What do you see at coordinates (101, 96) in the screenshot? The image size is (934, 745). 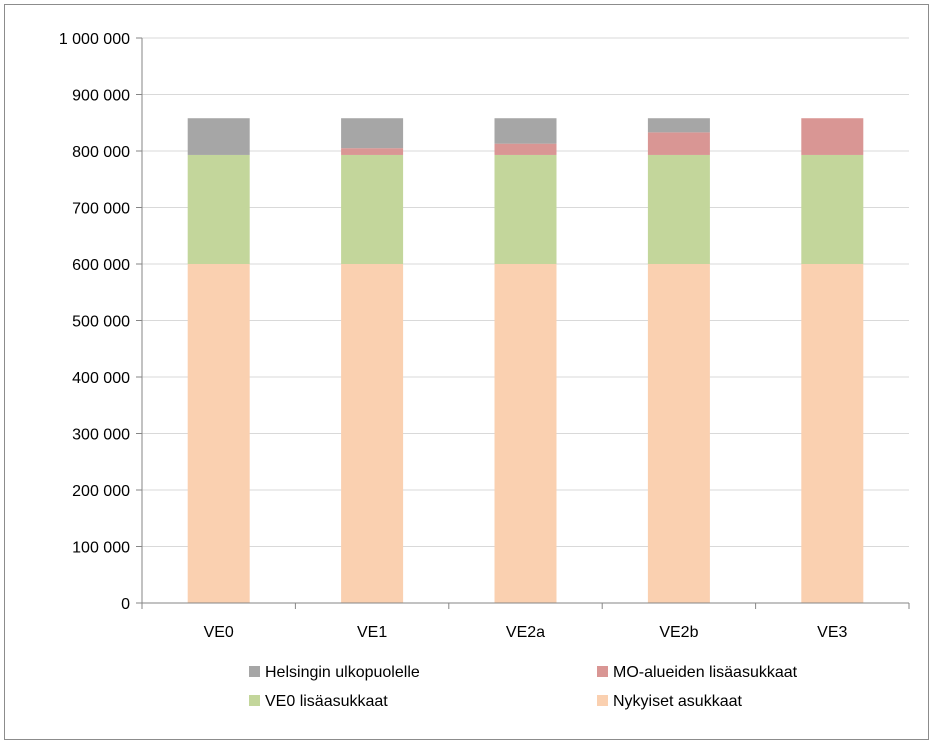 I see `y-tick-label: 900 000` at bounding box center [101, 96].